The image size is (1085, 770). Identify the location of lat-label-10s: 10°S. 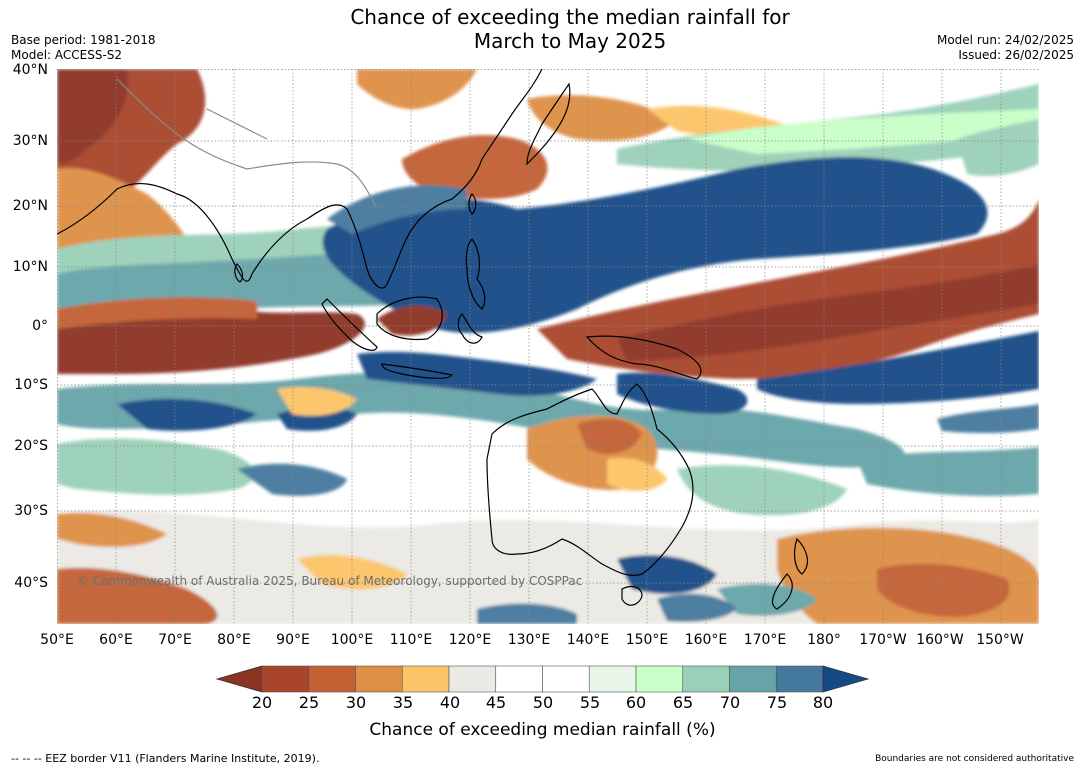
(31, 385).